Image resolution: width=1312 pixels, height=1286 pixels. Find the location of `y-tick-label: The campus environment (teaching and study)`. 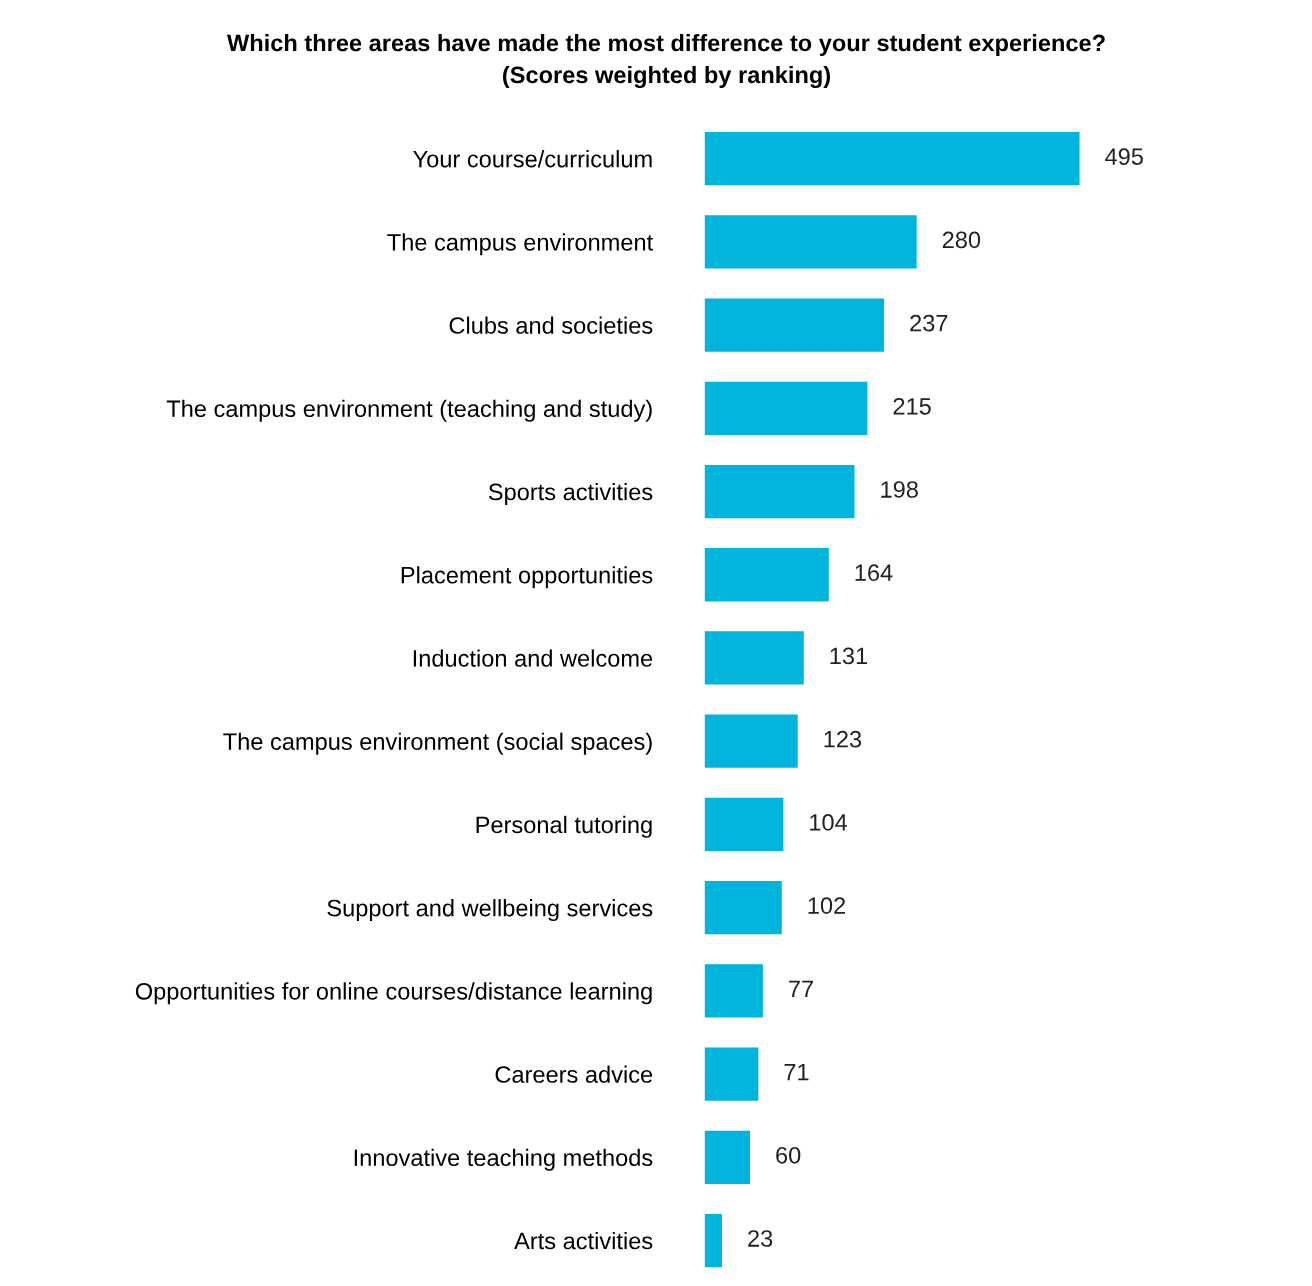

y-tick-label: The campus environment (teaching and study) is located at coordinates (409, 410).